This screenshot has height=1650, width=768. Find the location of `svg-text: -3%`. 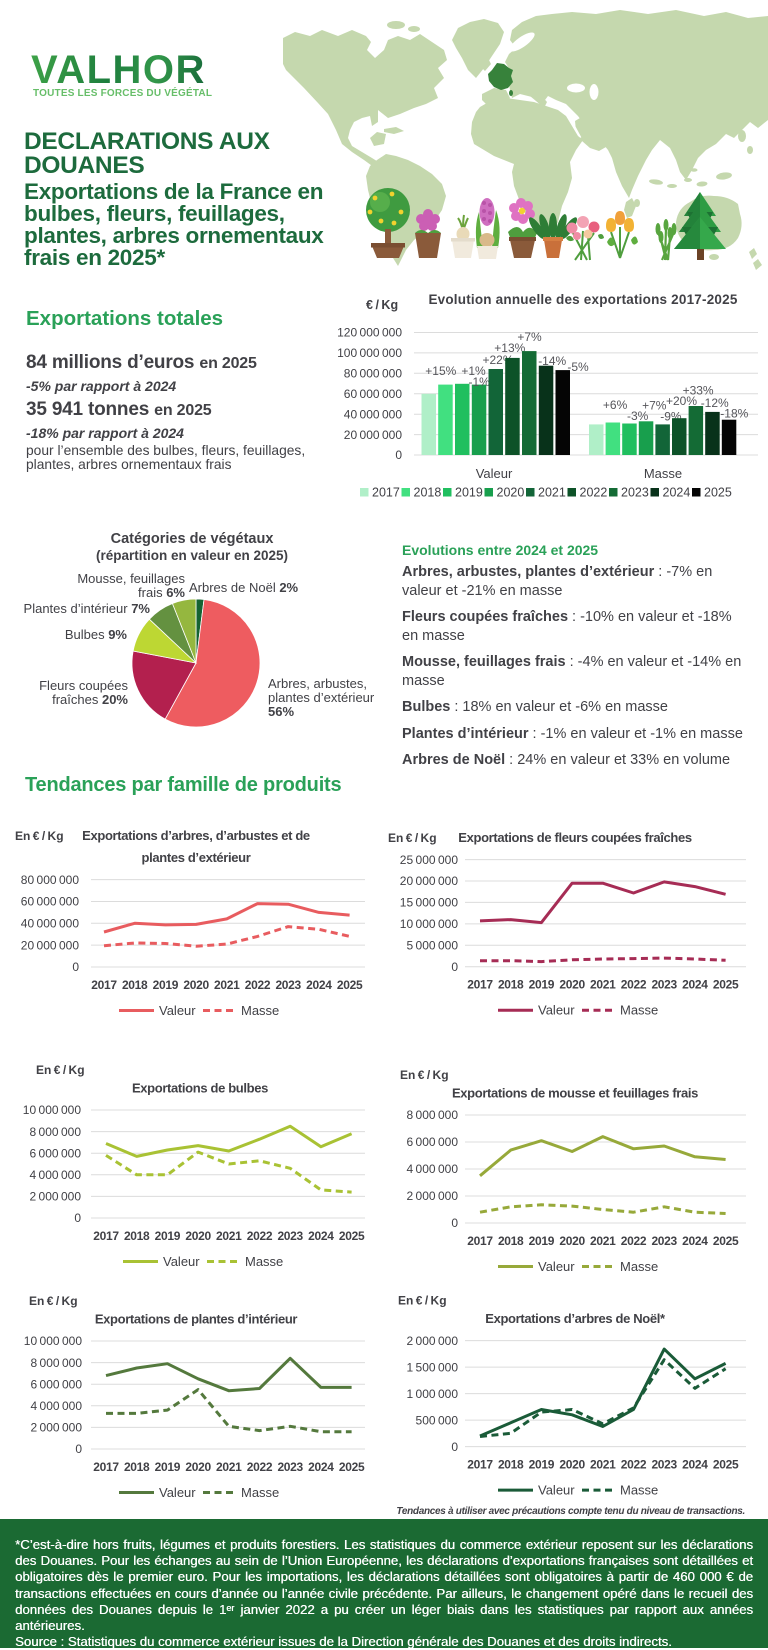

svg-text: -3% is located at coordinates (638, 416).